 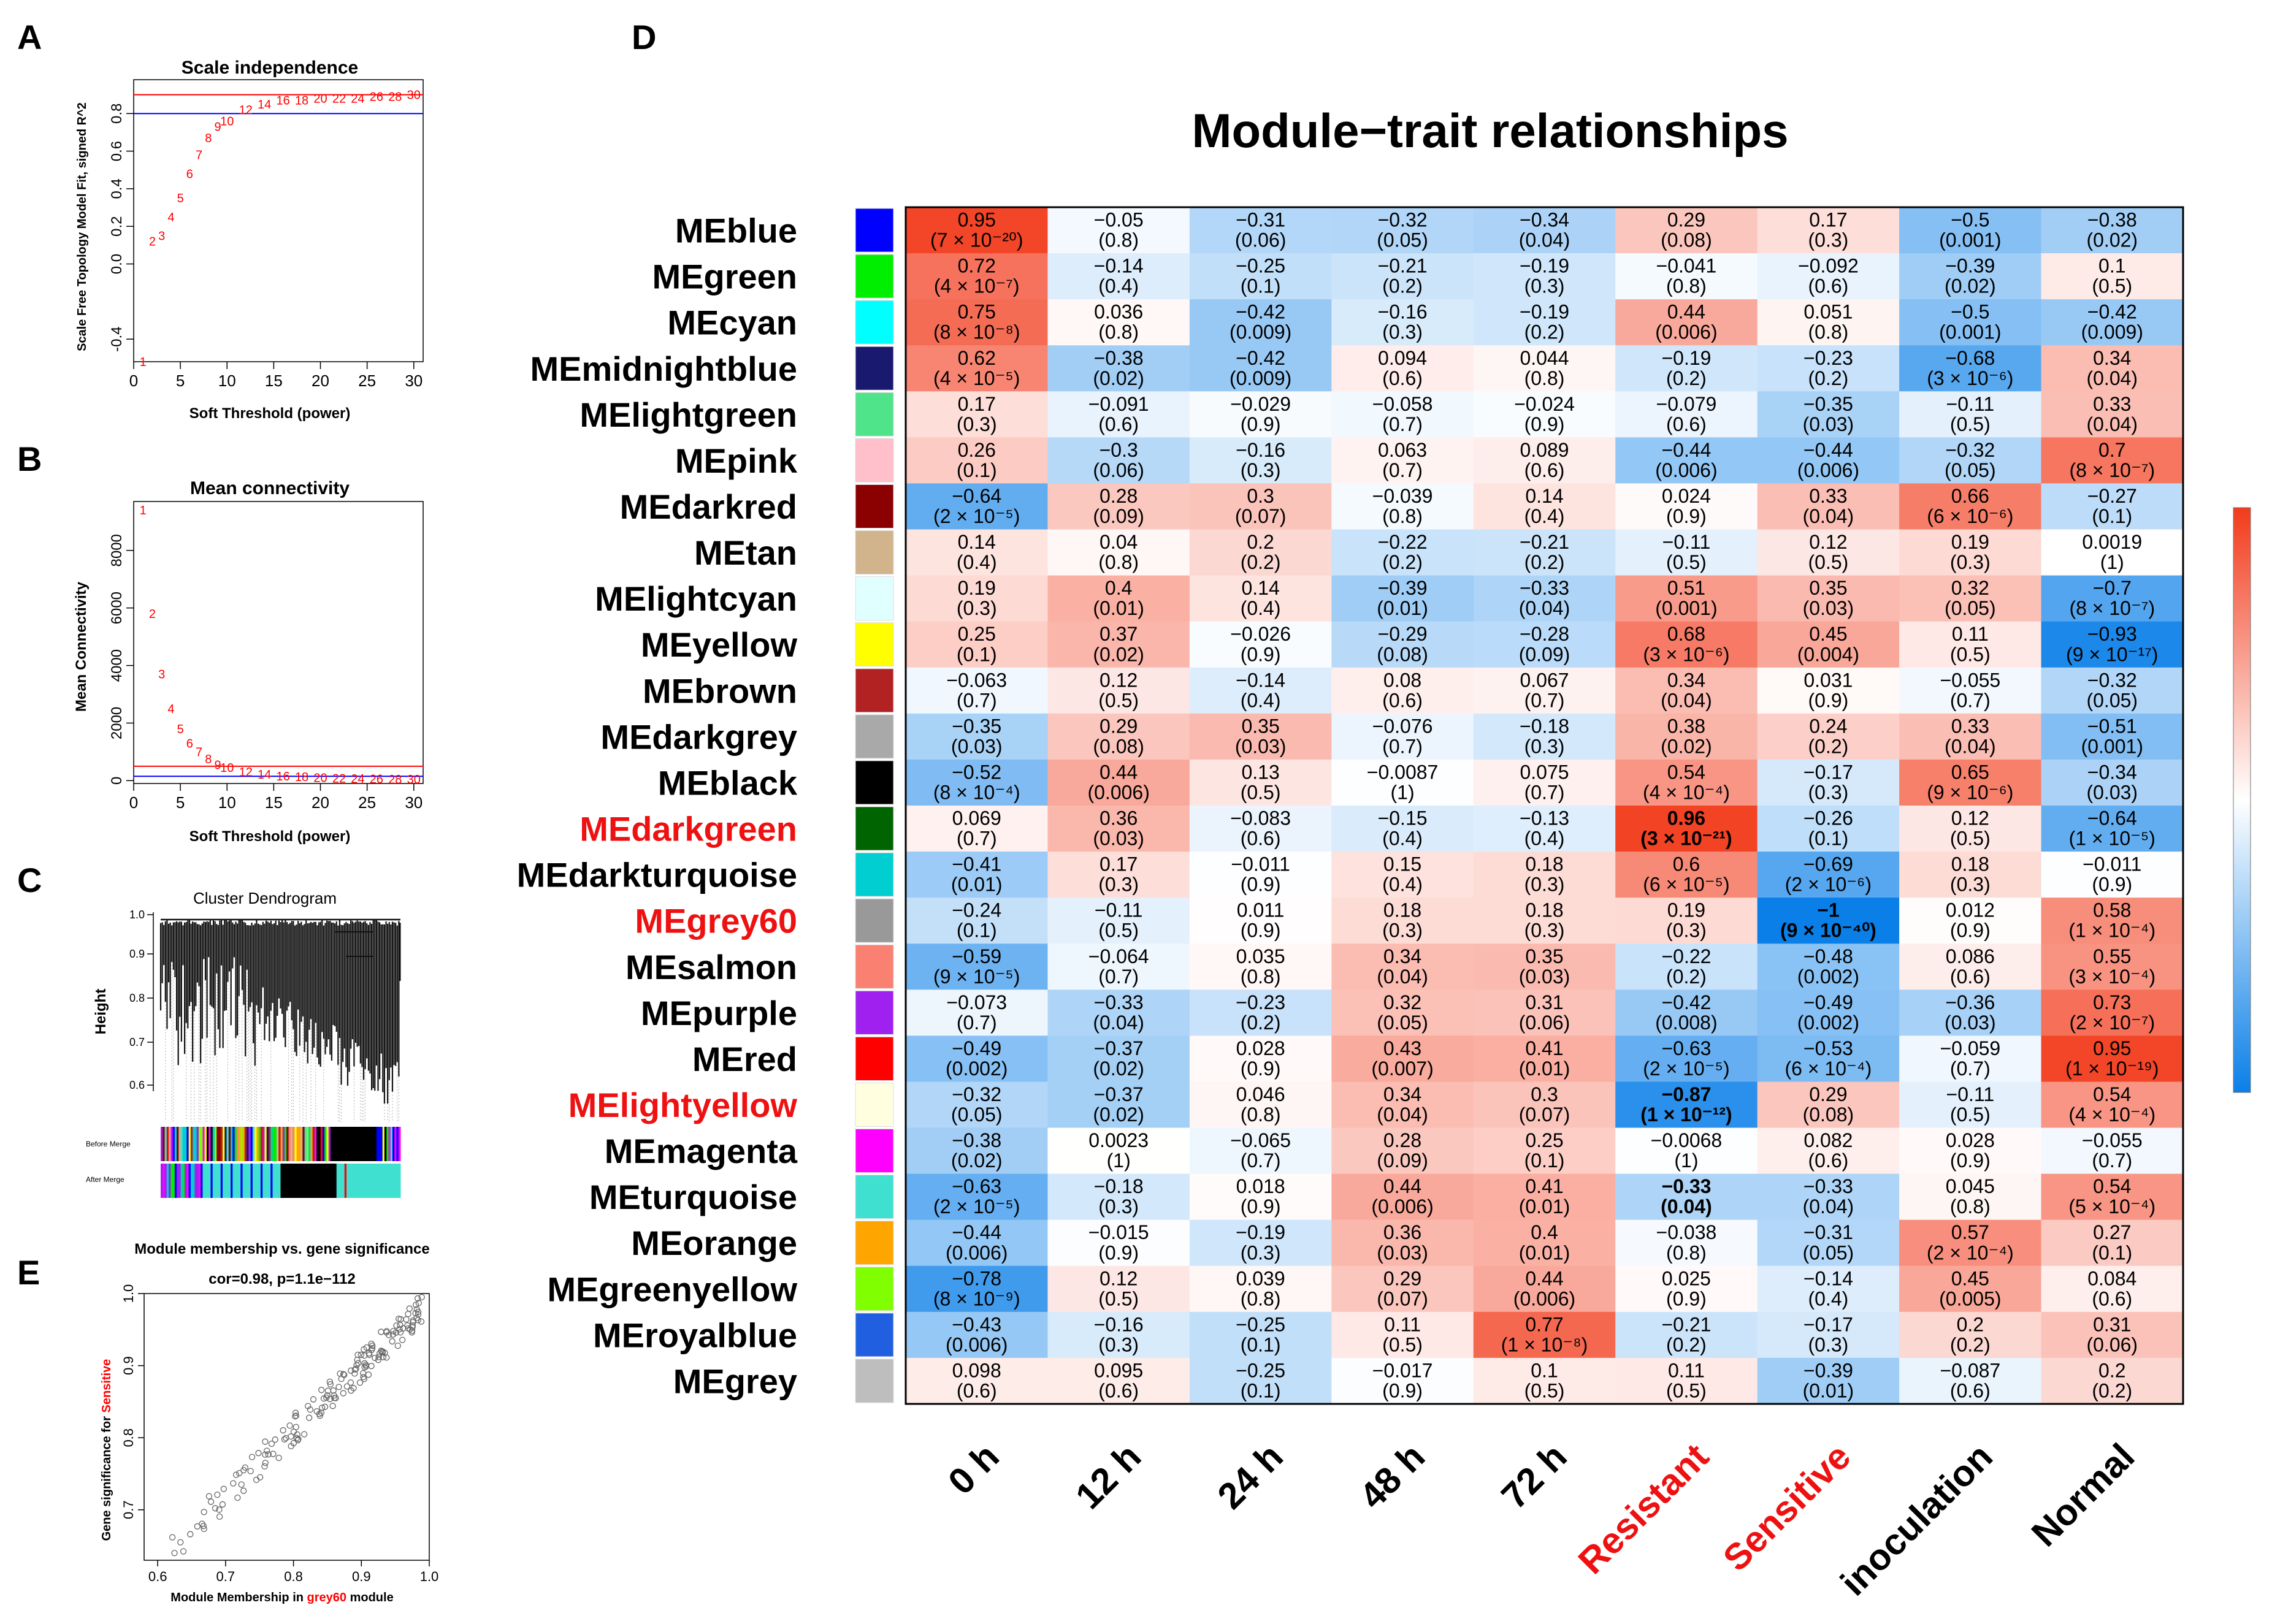 I want to click on cell-pvalue: (0.001), so click(x=1970, y=332).